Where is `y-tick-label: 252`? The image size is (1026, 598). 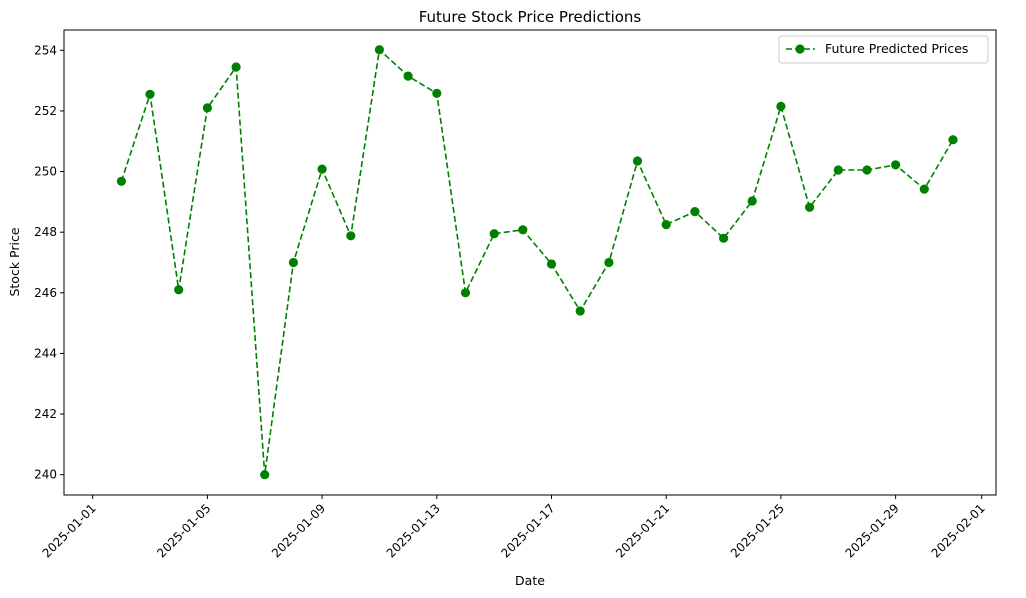 y-tick-label: 252 is located at coordinates (45, 111).